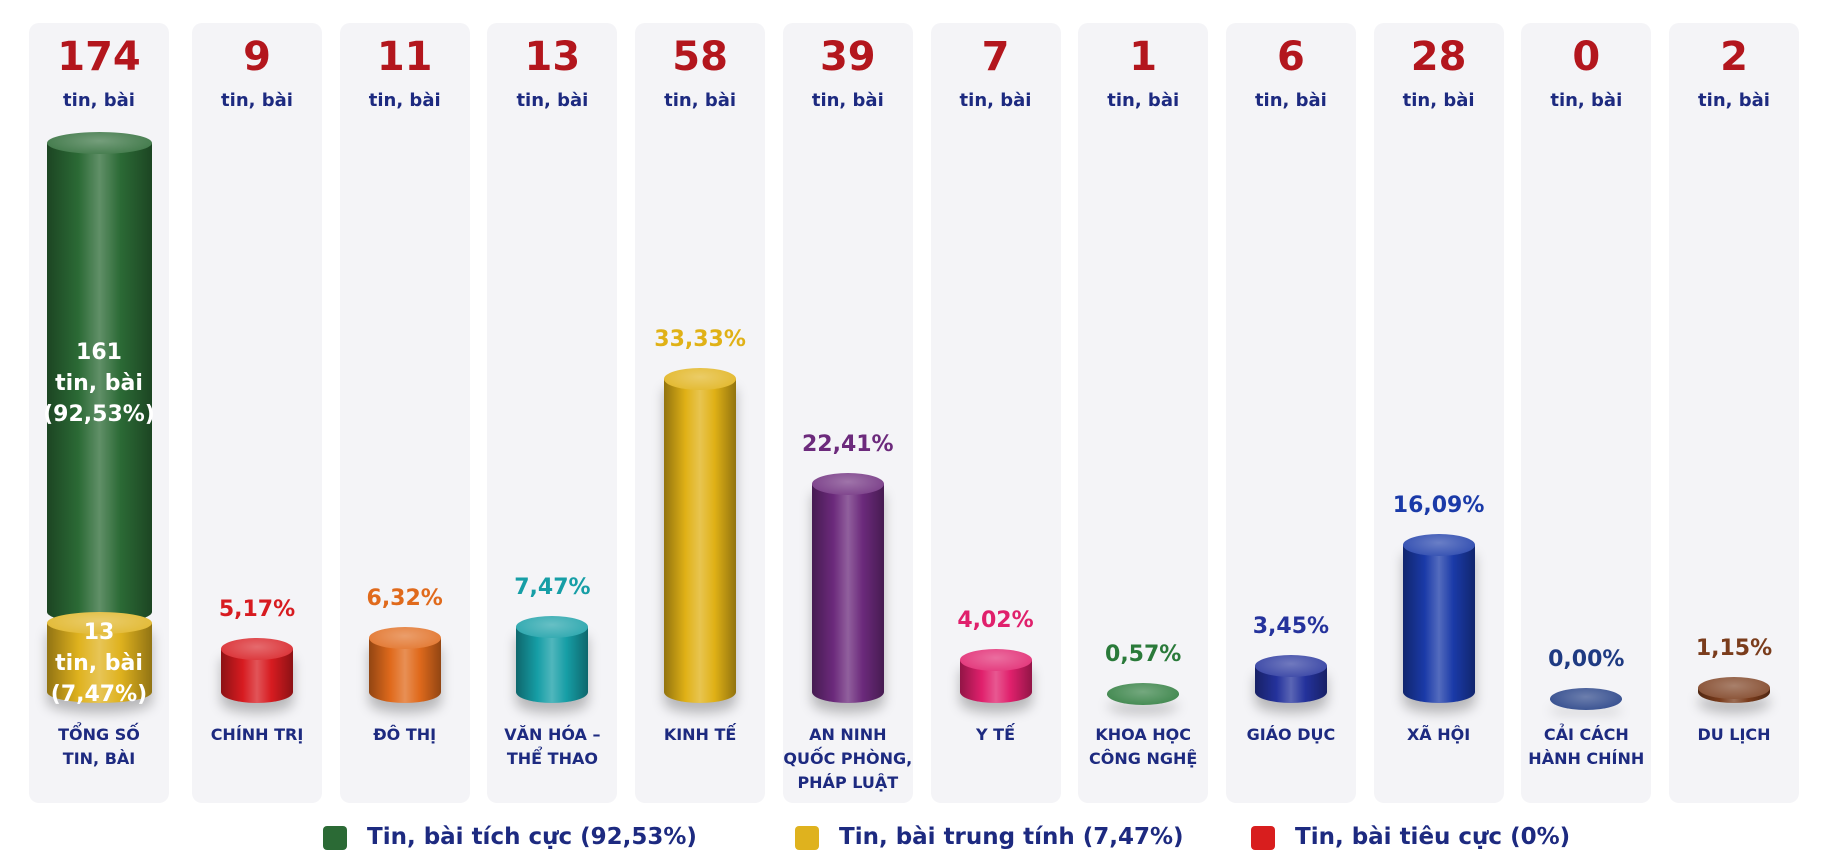 The height and width of the screenshot is (864, 1821). I want to click on label-line: TỔNG SỐ, so click(99, 734).